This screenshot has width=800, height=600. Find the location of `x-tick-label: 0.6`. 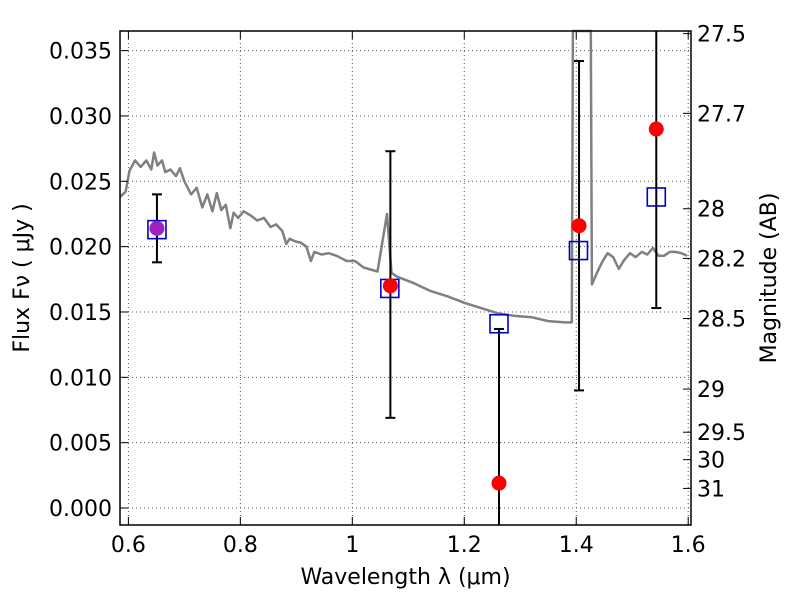

x-tick-label: 0.6 is located at coordinates (128, 545).